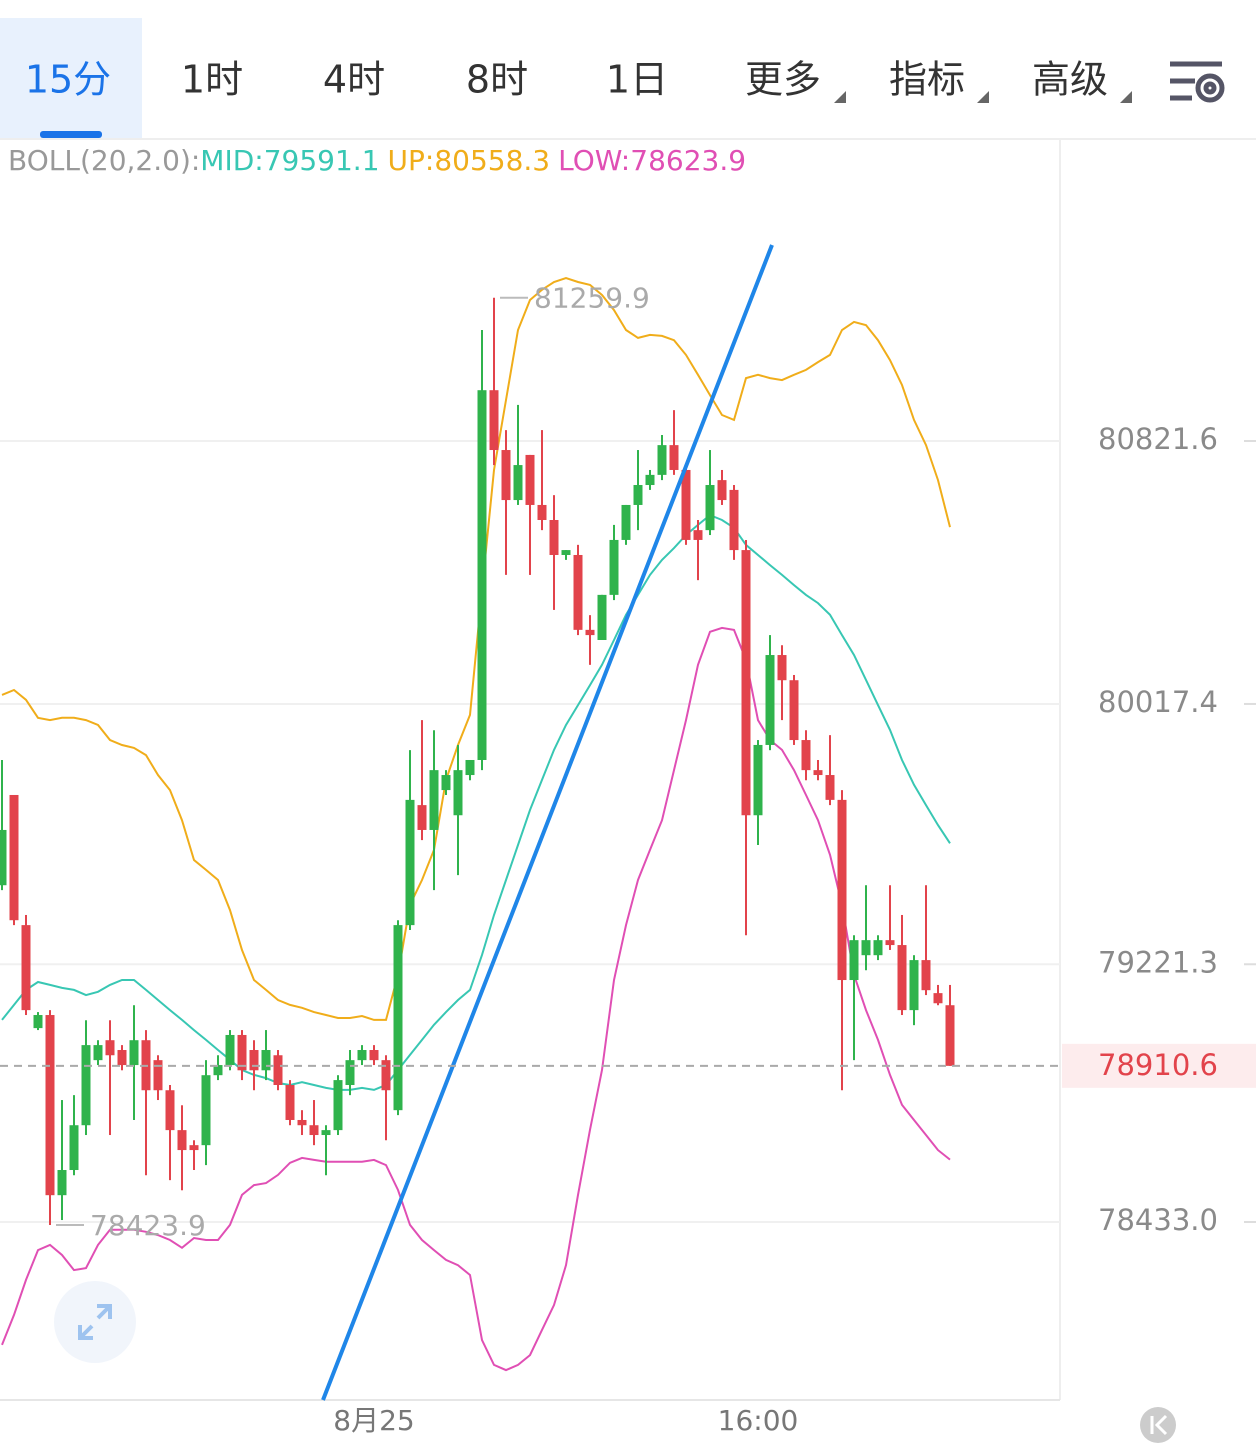 The width and height of the screenshot is (1256, 1455). What do you see at coordinates (594, 160) in the screenshot?
I see `legend-name: LOW:` at bounding box center [594, 160].